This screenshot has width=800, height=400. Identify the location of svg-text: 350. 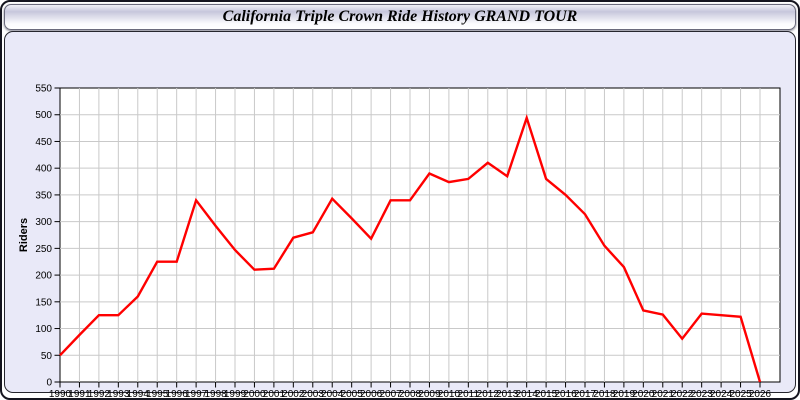
(43, 195).